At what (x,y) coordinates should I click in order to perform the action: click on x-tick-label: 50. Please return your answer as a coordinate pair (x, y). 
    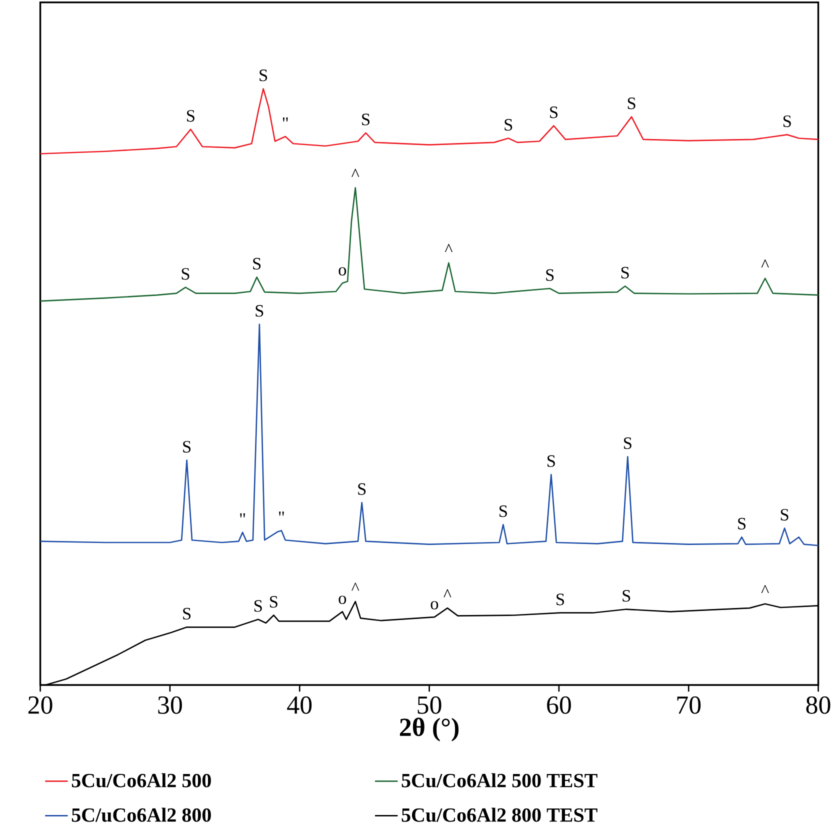
    Looking at the image, I should click on (430, 705).